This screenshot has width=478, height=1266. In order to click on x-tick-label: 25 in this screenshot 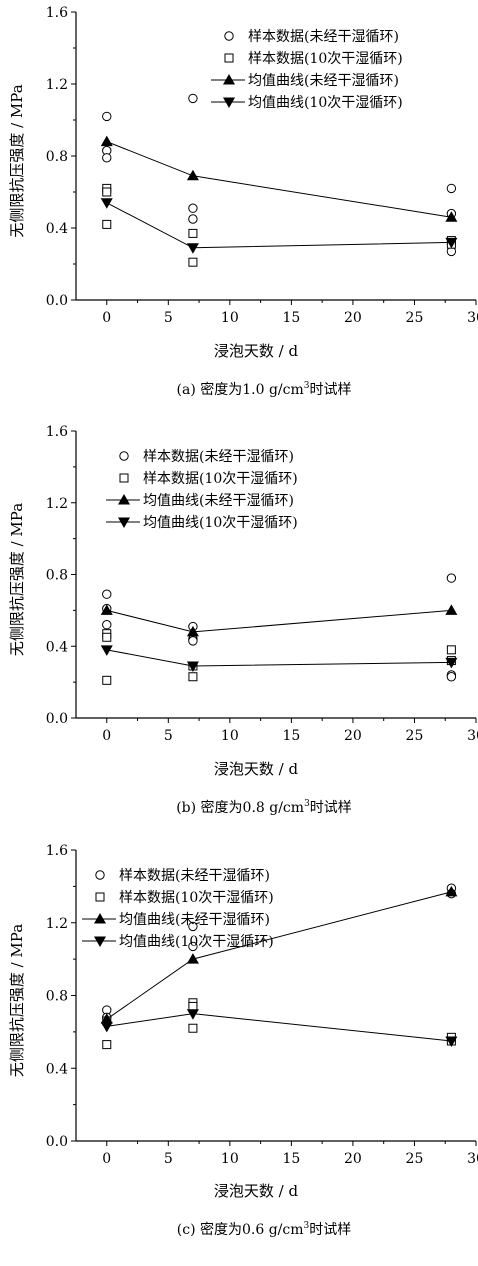, I will do `click(415, 318)`.